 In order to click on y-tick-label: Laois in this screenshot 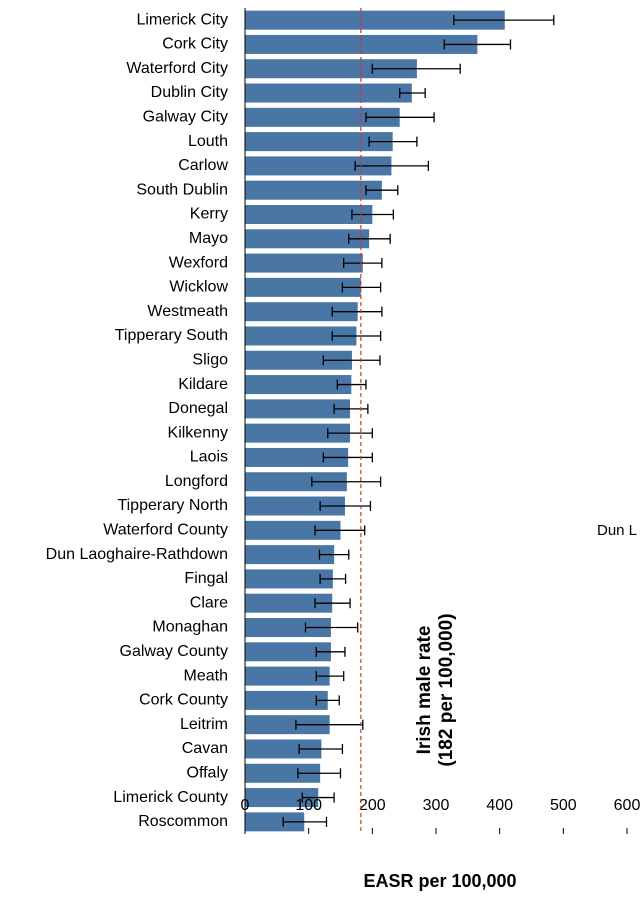, I will do `click(209, 457)`.